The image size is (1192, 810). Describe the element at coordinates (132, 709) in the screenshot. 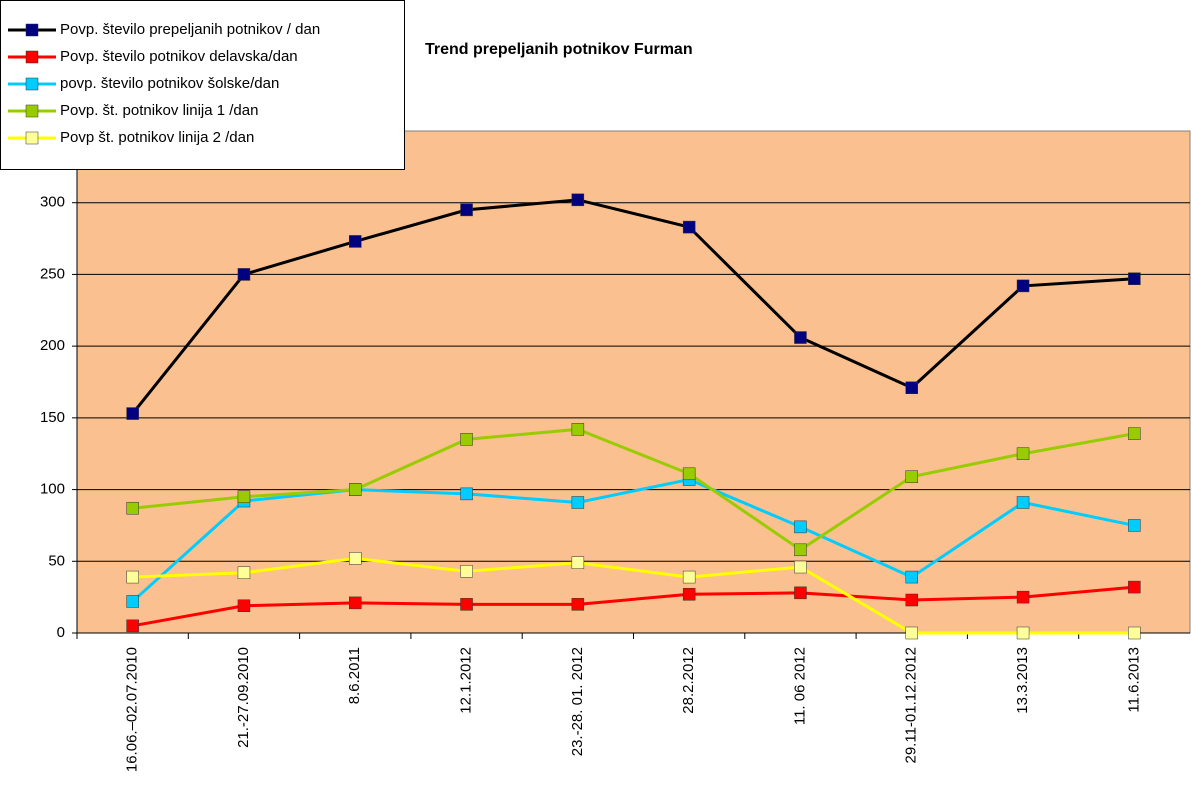

I see `x-tick-label: 16.06.–02.07.2010` at that location.